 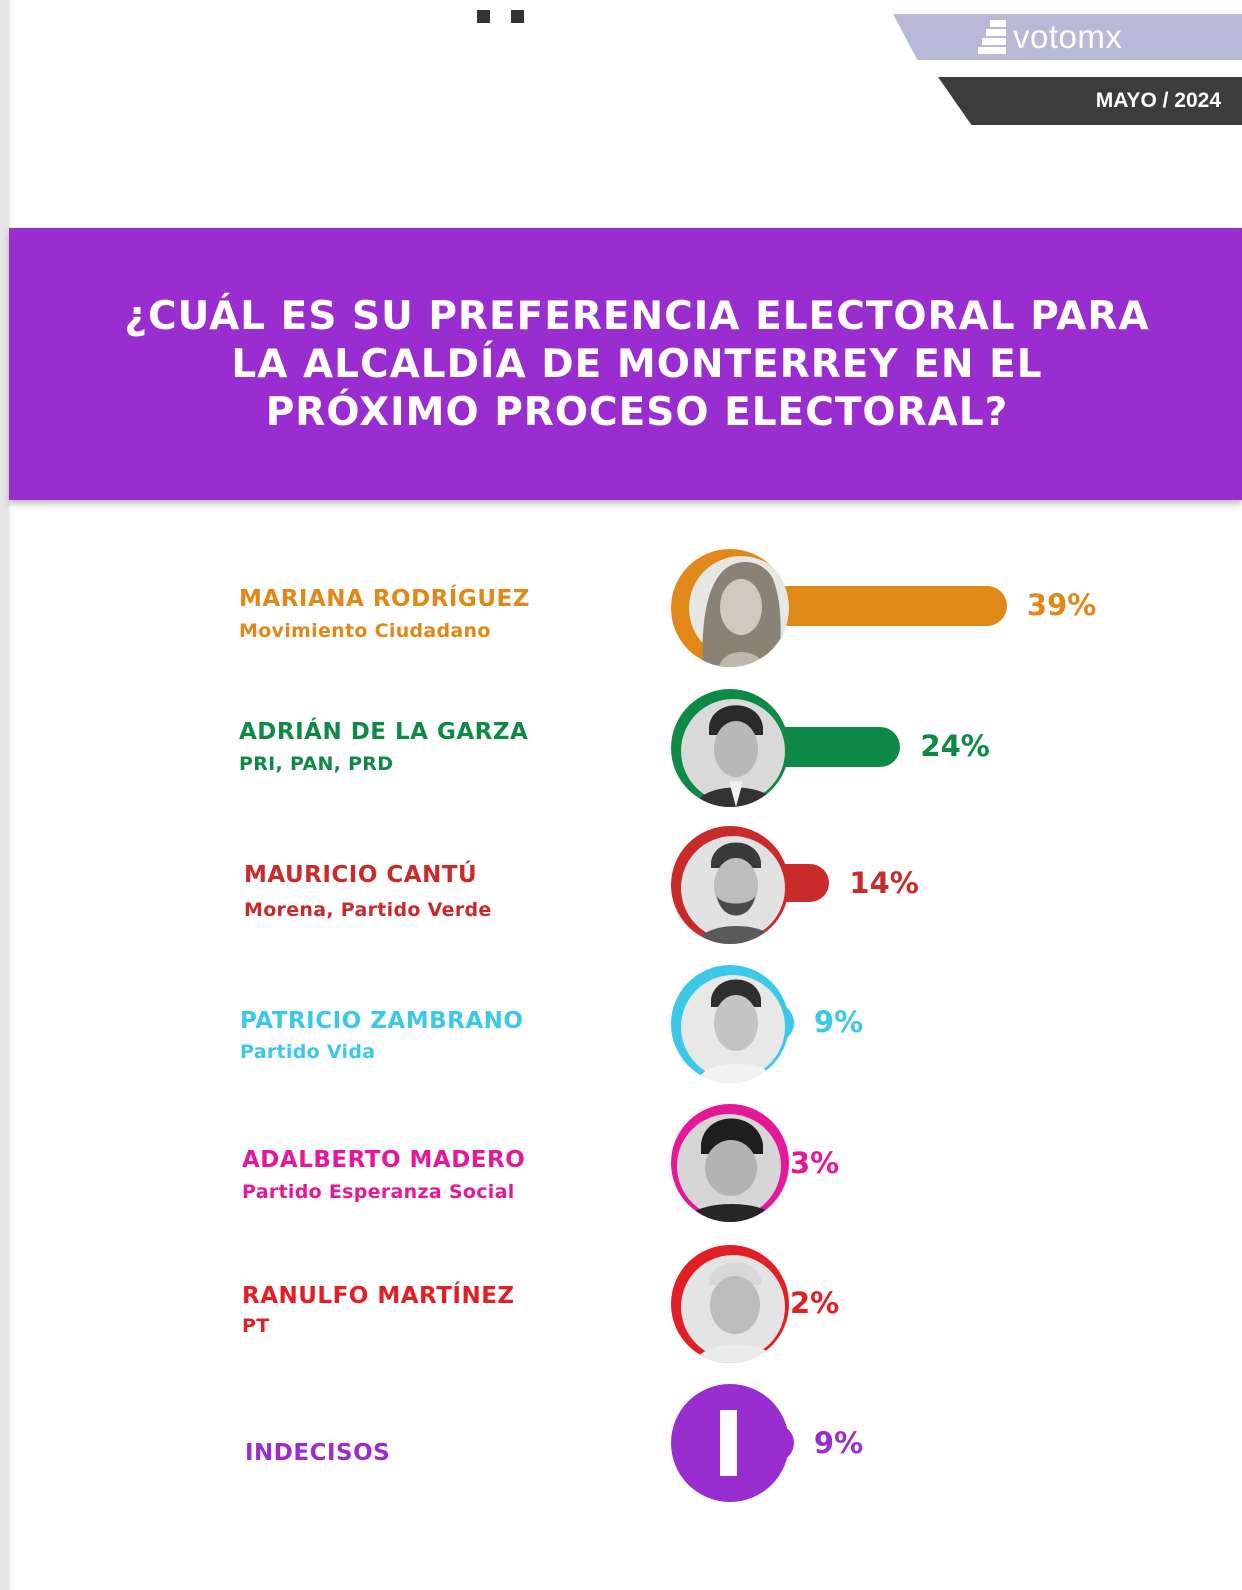 What do you see at coordinates (382, 1021) in the screenshot?
I see `candidate-name: PATRICIO ZAMBRANO` at bounding box center [382, 1021].